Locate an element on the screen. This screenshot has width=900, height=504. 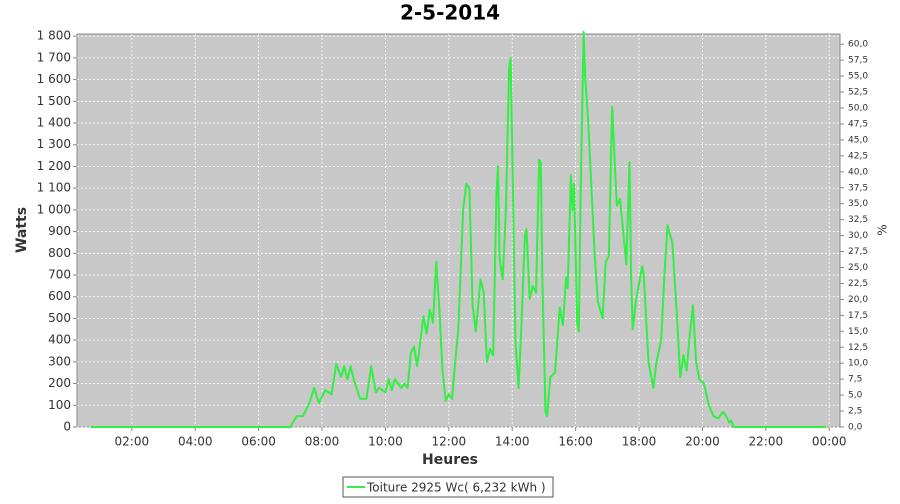
x-tick-label: 16:00 is located at coordinates (575, 442).